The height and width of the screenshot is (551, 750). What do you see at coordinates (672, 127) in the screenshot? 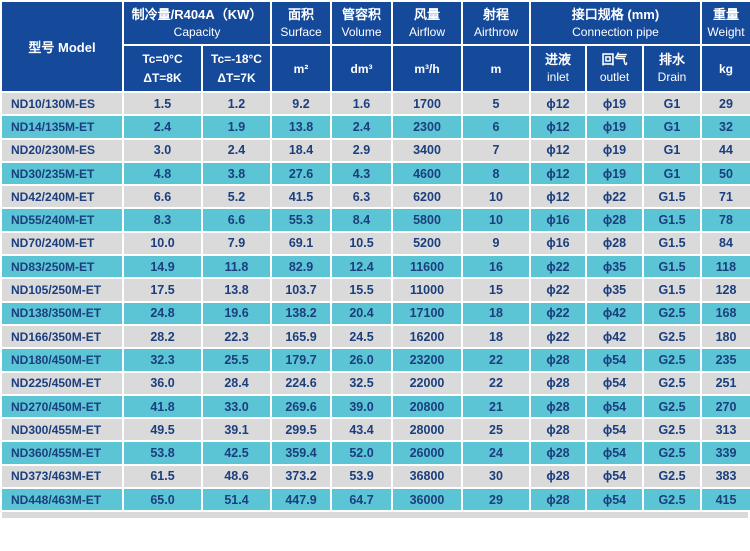
I see `cell-drain: G1` at bounding box center [672, 127].